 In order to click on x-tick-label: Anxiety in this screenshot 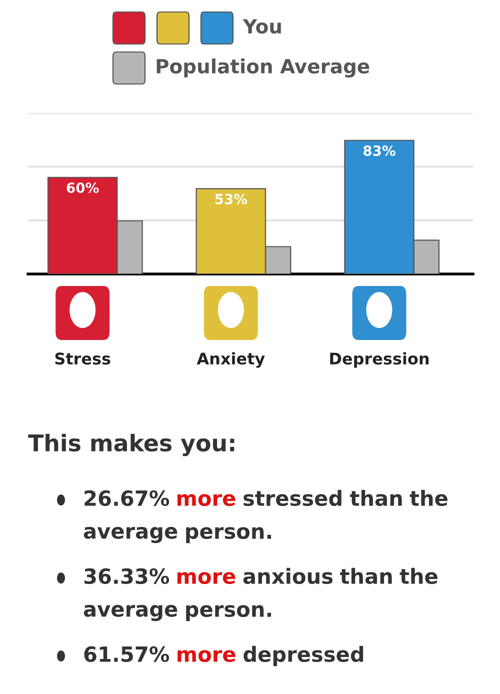, I will do `click(230, 360)`.